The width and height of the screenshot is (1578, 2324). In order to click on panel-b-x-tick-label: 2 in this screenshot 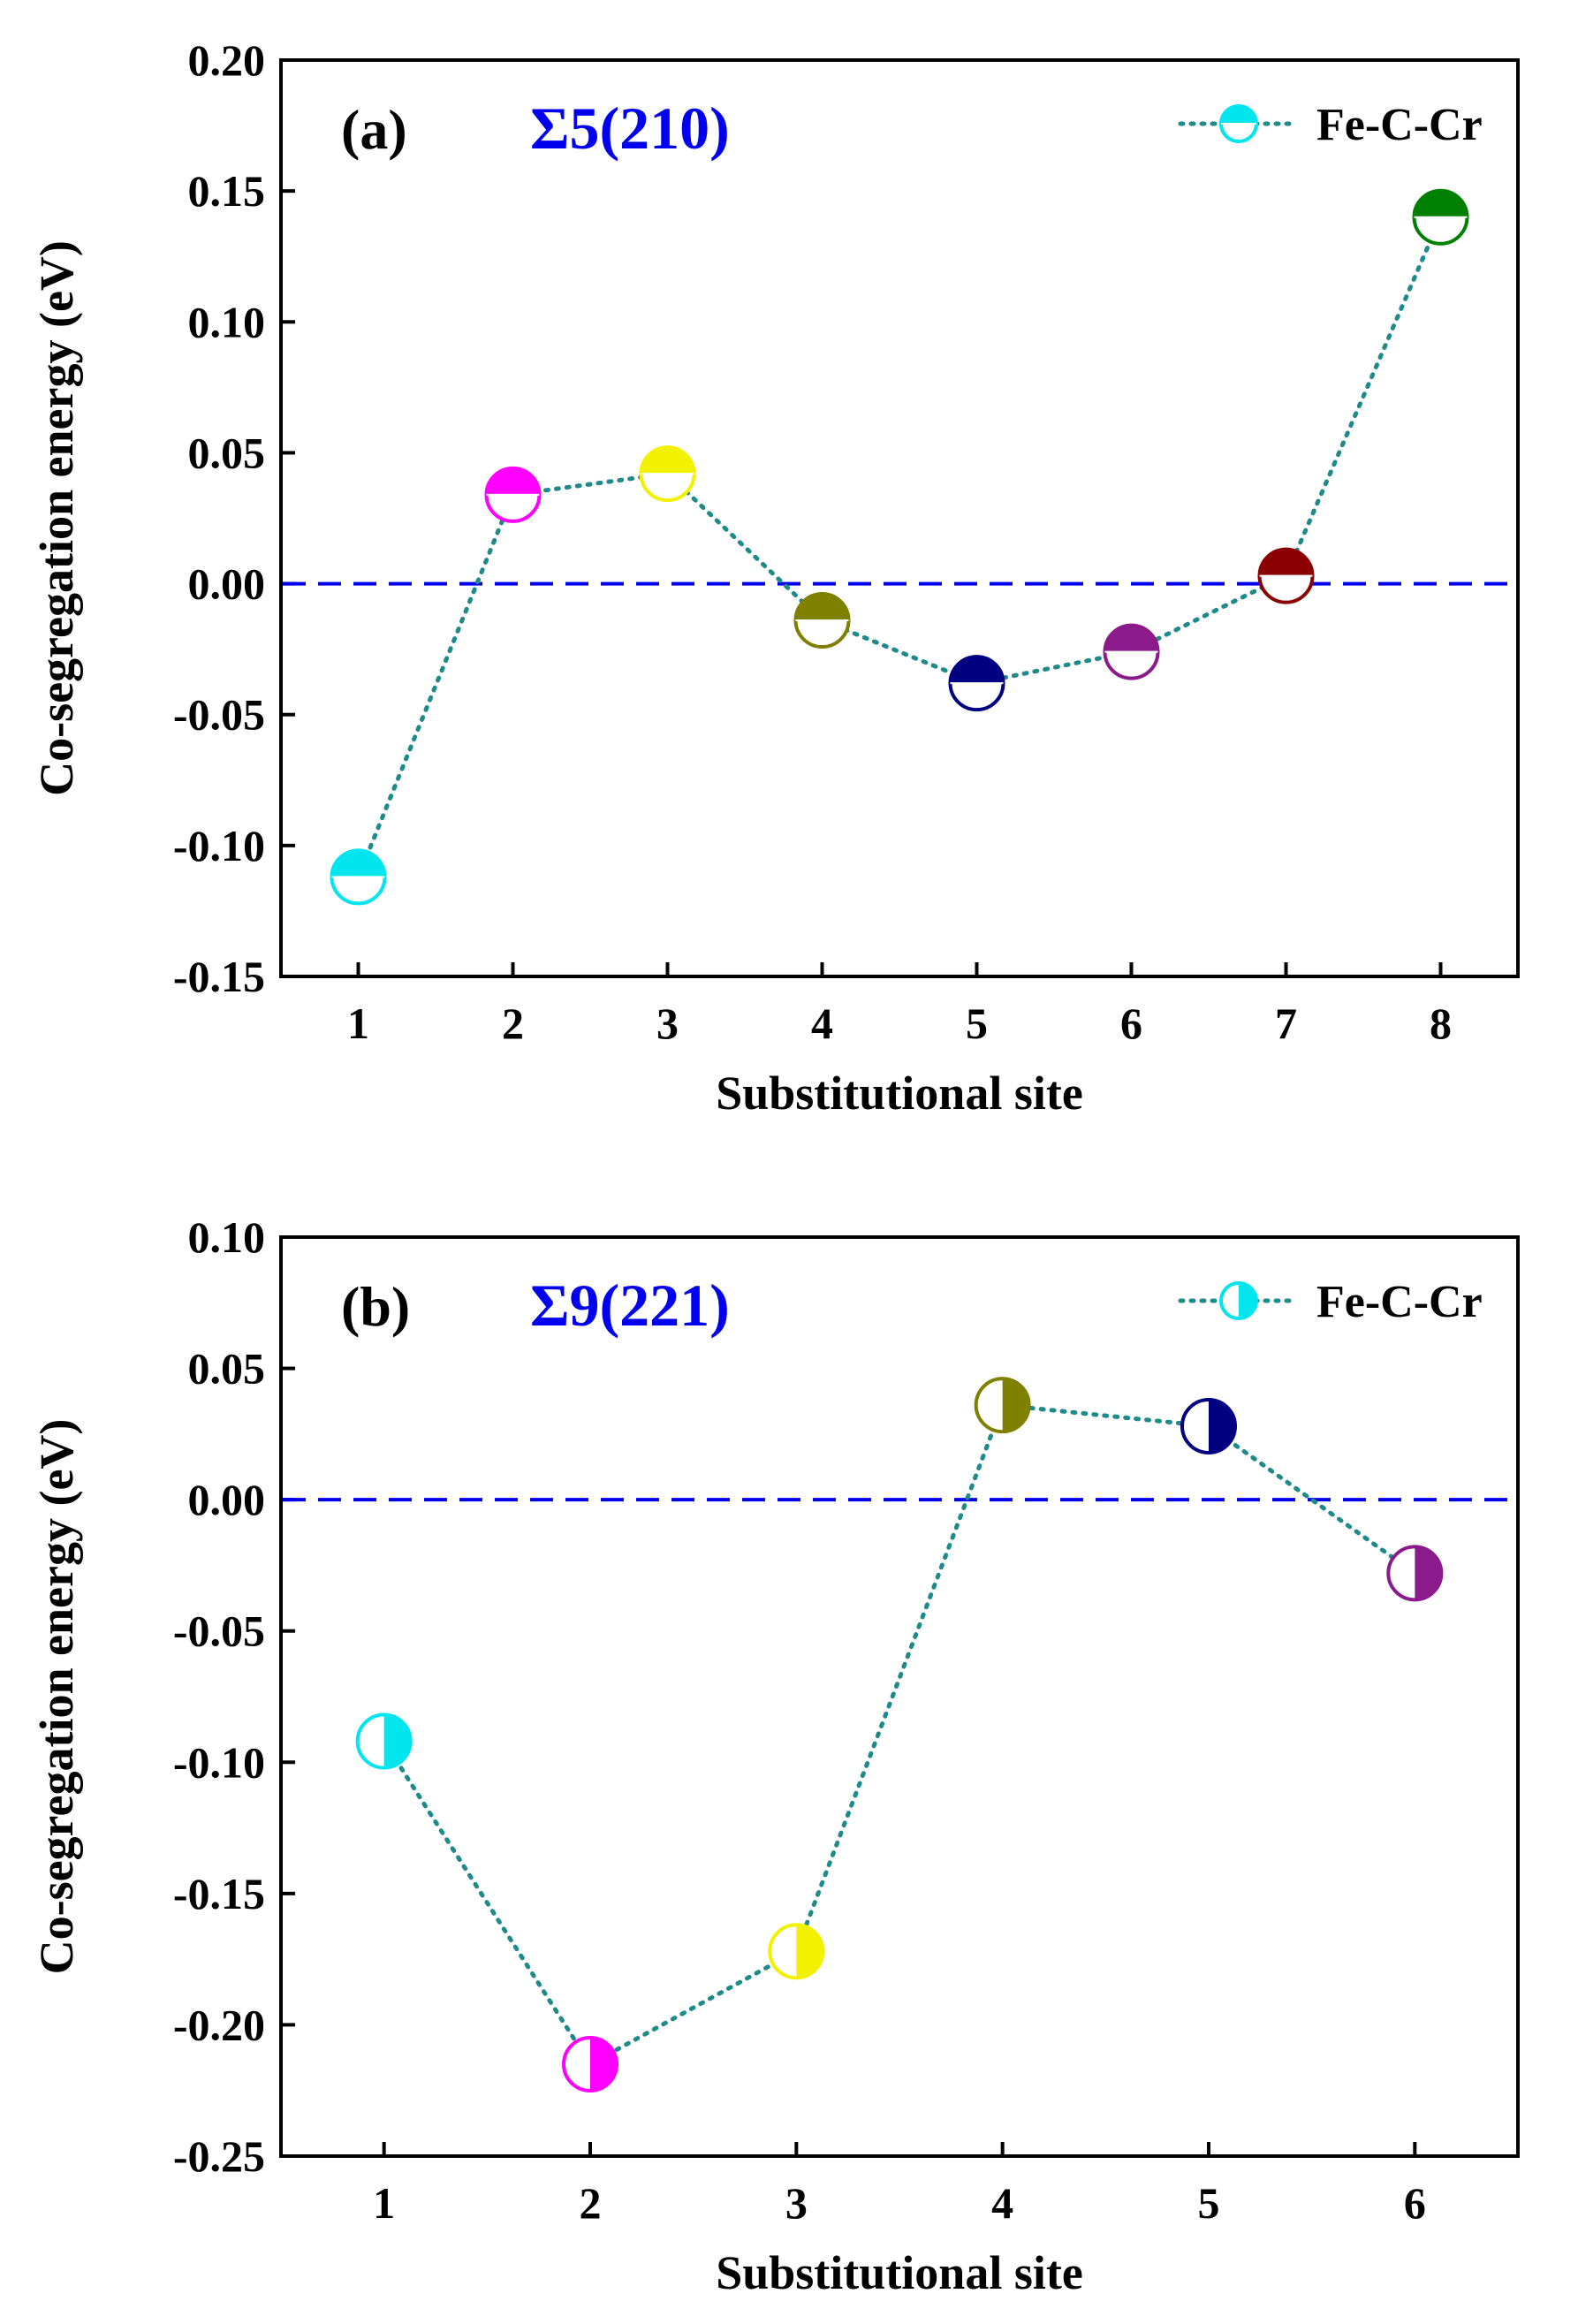, I will do `click(591, 2203)`.